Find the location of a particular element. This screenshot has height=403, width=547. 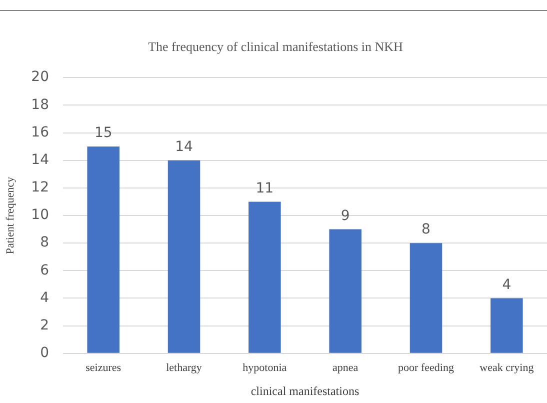

x-tick-label: apnea is located at coordinates (345, 368).